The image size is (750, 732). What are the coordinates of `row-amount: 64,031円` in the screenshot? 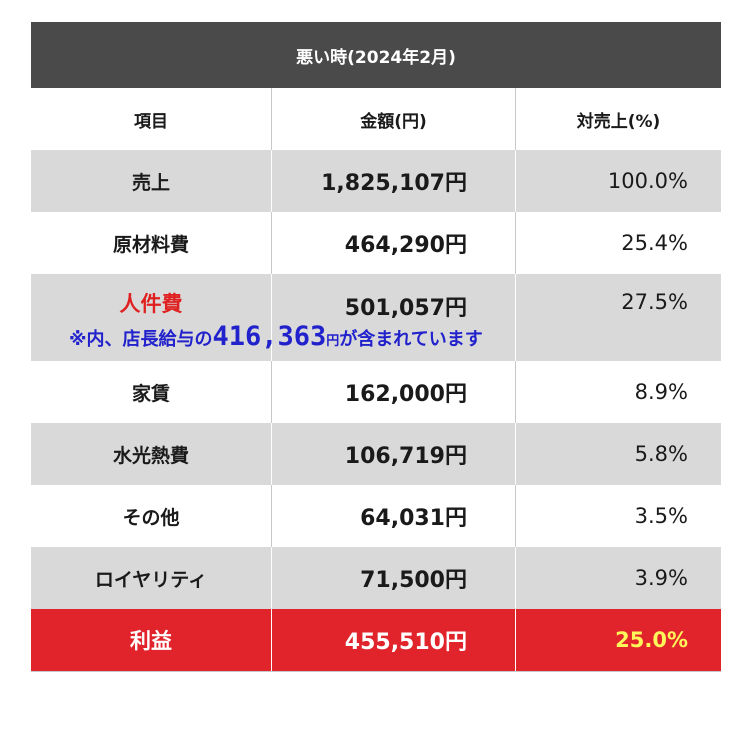 It's located at (393, 516).